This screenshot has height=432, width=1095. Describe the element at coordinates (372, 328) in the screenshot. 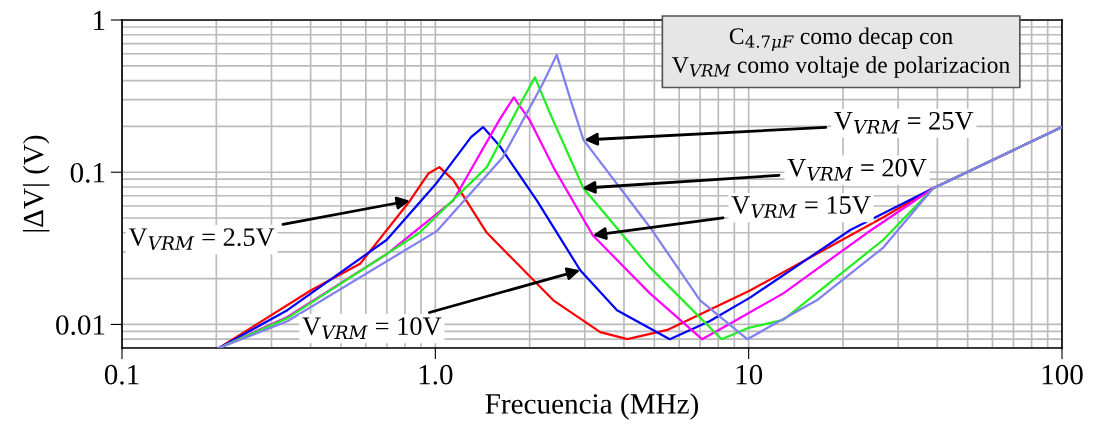

I see `annotation: V$_{VRM}$ = 10V` at that location.